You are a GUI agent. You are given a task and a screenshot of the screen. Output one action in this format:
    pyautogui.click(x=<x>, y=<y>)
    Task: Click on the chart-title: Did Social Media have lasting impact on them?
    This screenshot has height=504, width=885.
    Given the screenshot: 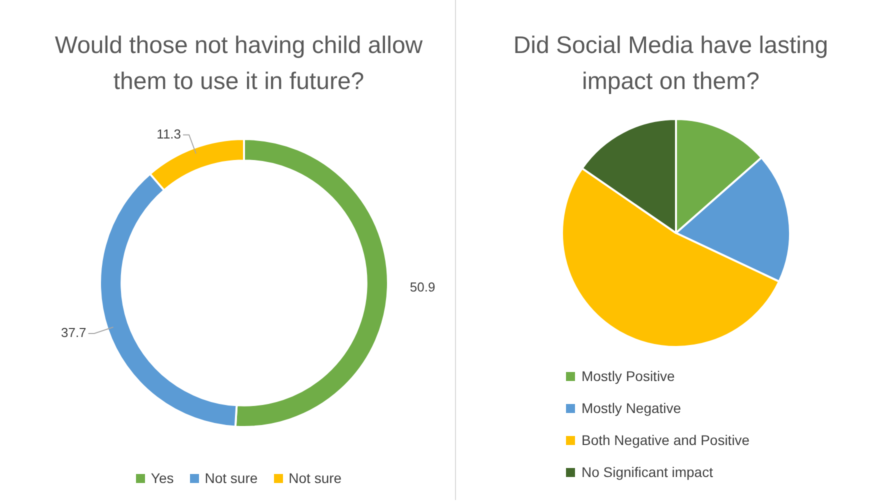 What is the action you would take?
    pyautogui.click(x=671, y=64)
    